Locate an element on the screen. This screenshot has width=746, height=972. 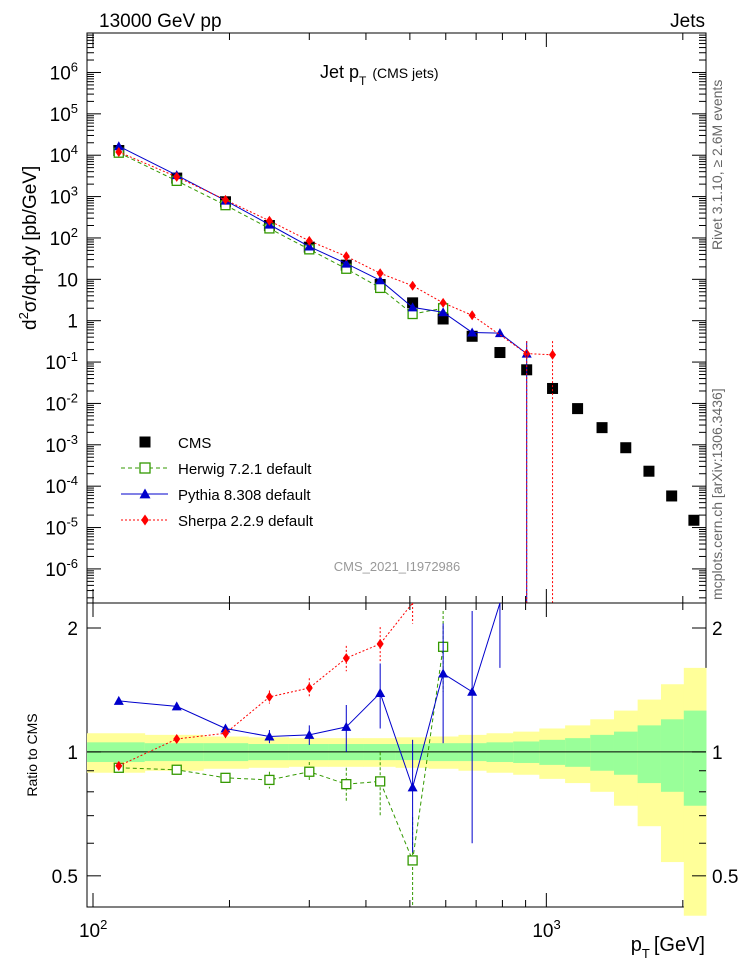
legend-entry: CMS is located at coordinates (175, 443).